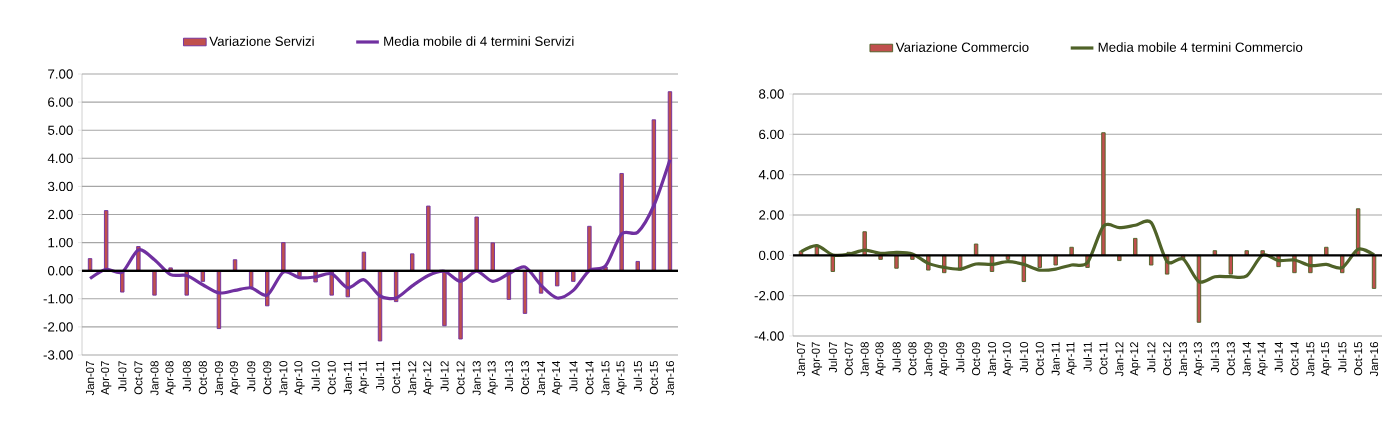 This screenshot has height=436, width=1388. What do you see at coordinates (771, 94) in the screenshot?
I see `y-tick-label: 8.00` at bounding box center [771, 94].